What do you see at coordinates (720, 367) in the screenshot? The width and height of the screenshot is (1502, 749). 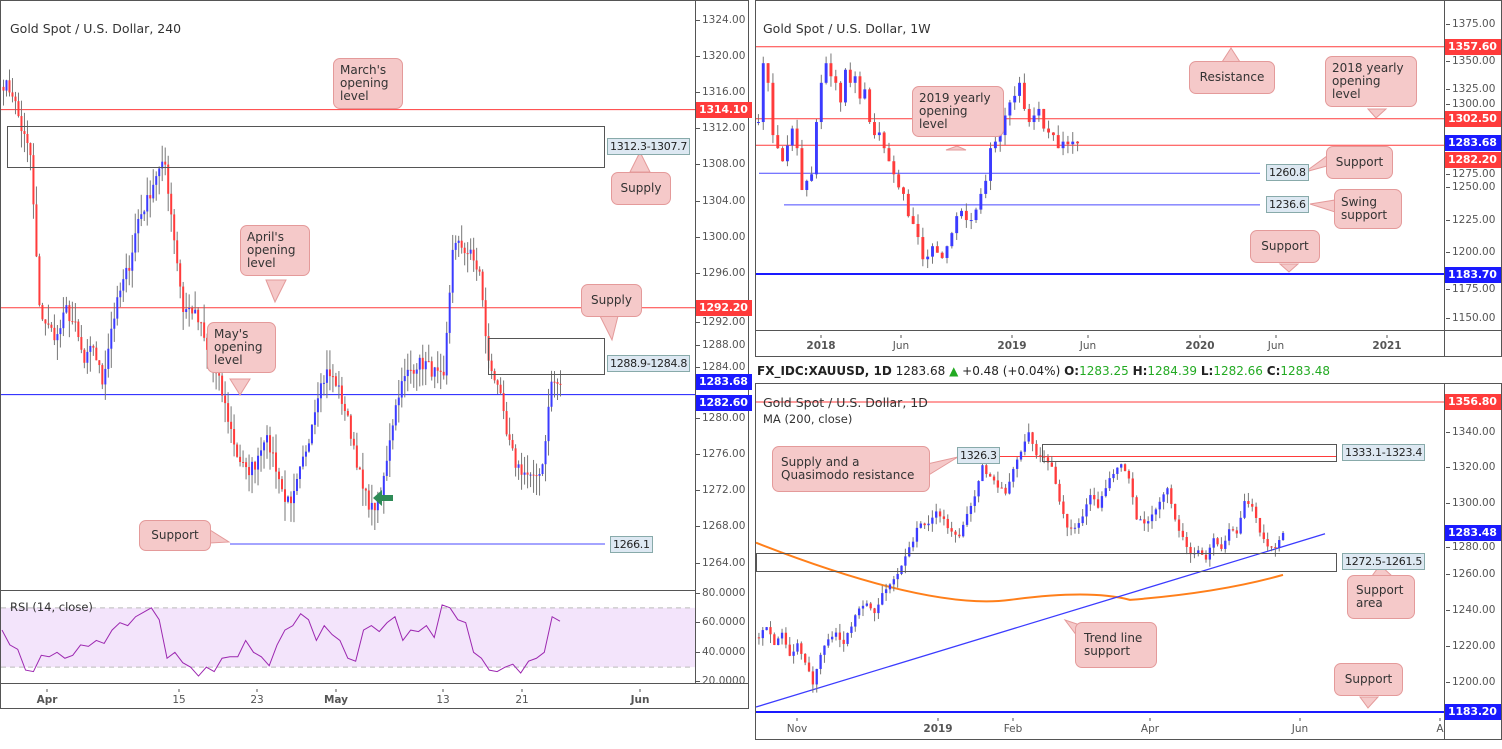 I see `left-price-tick: 1284.00` at bounding box center [720, 367].